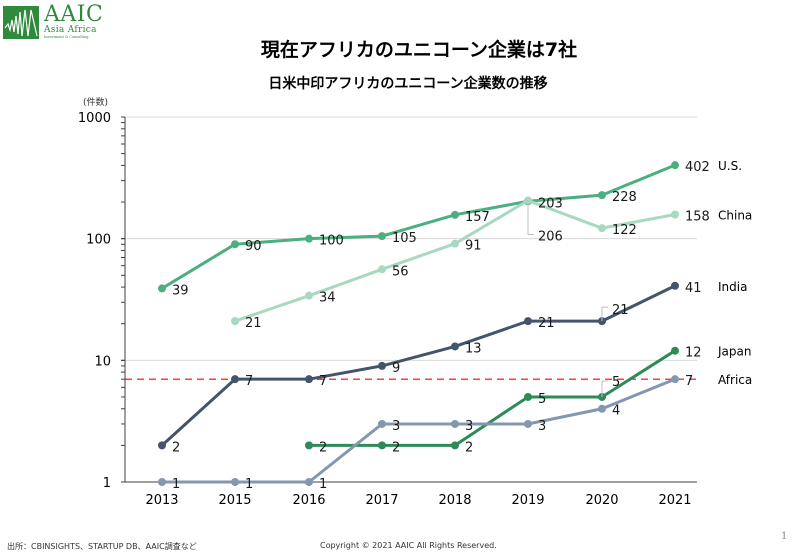  Describe the element at coordinates (616, 411) in the screenshot. I see `data-label: 4` at that location.